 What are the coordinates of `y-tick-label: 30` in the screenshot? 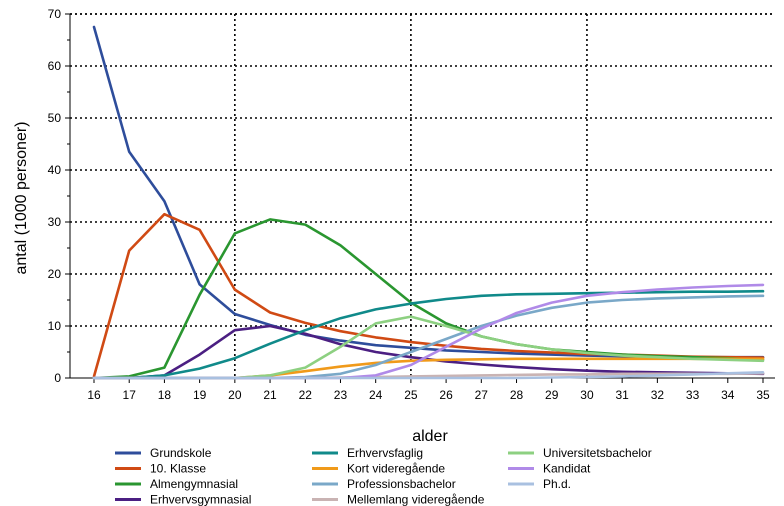 It's located at (55, 222).